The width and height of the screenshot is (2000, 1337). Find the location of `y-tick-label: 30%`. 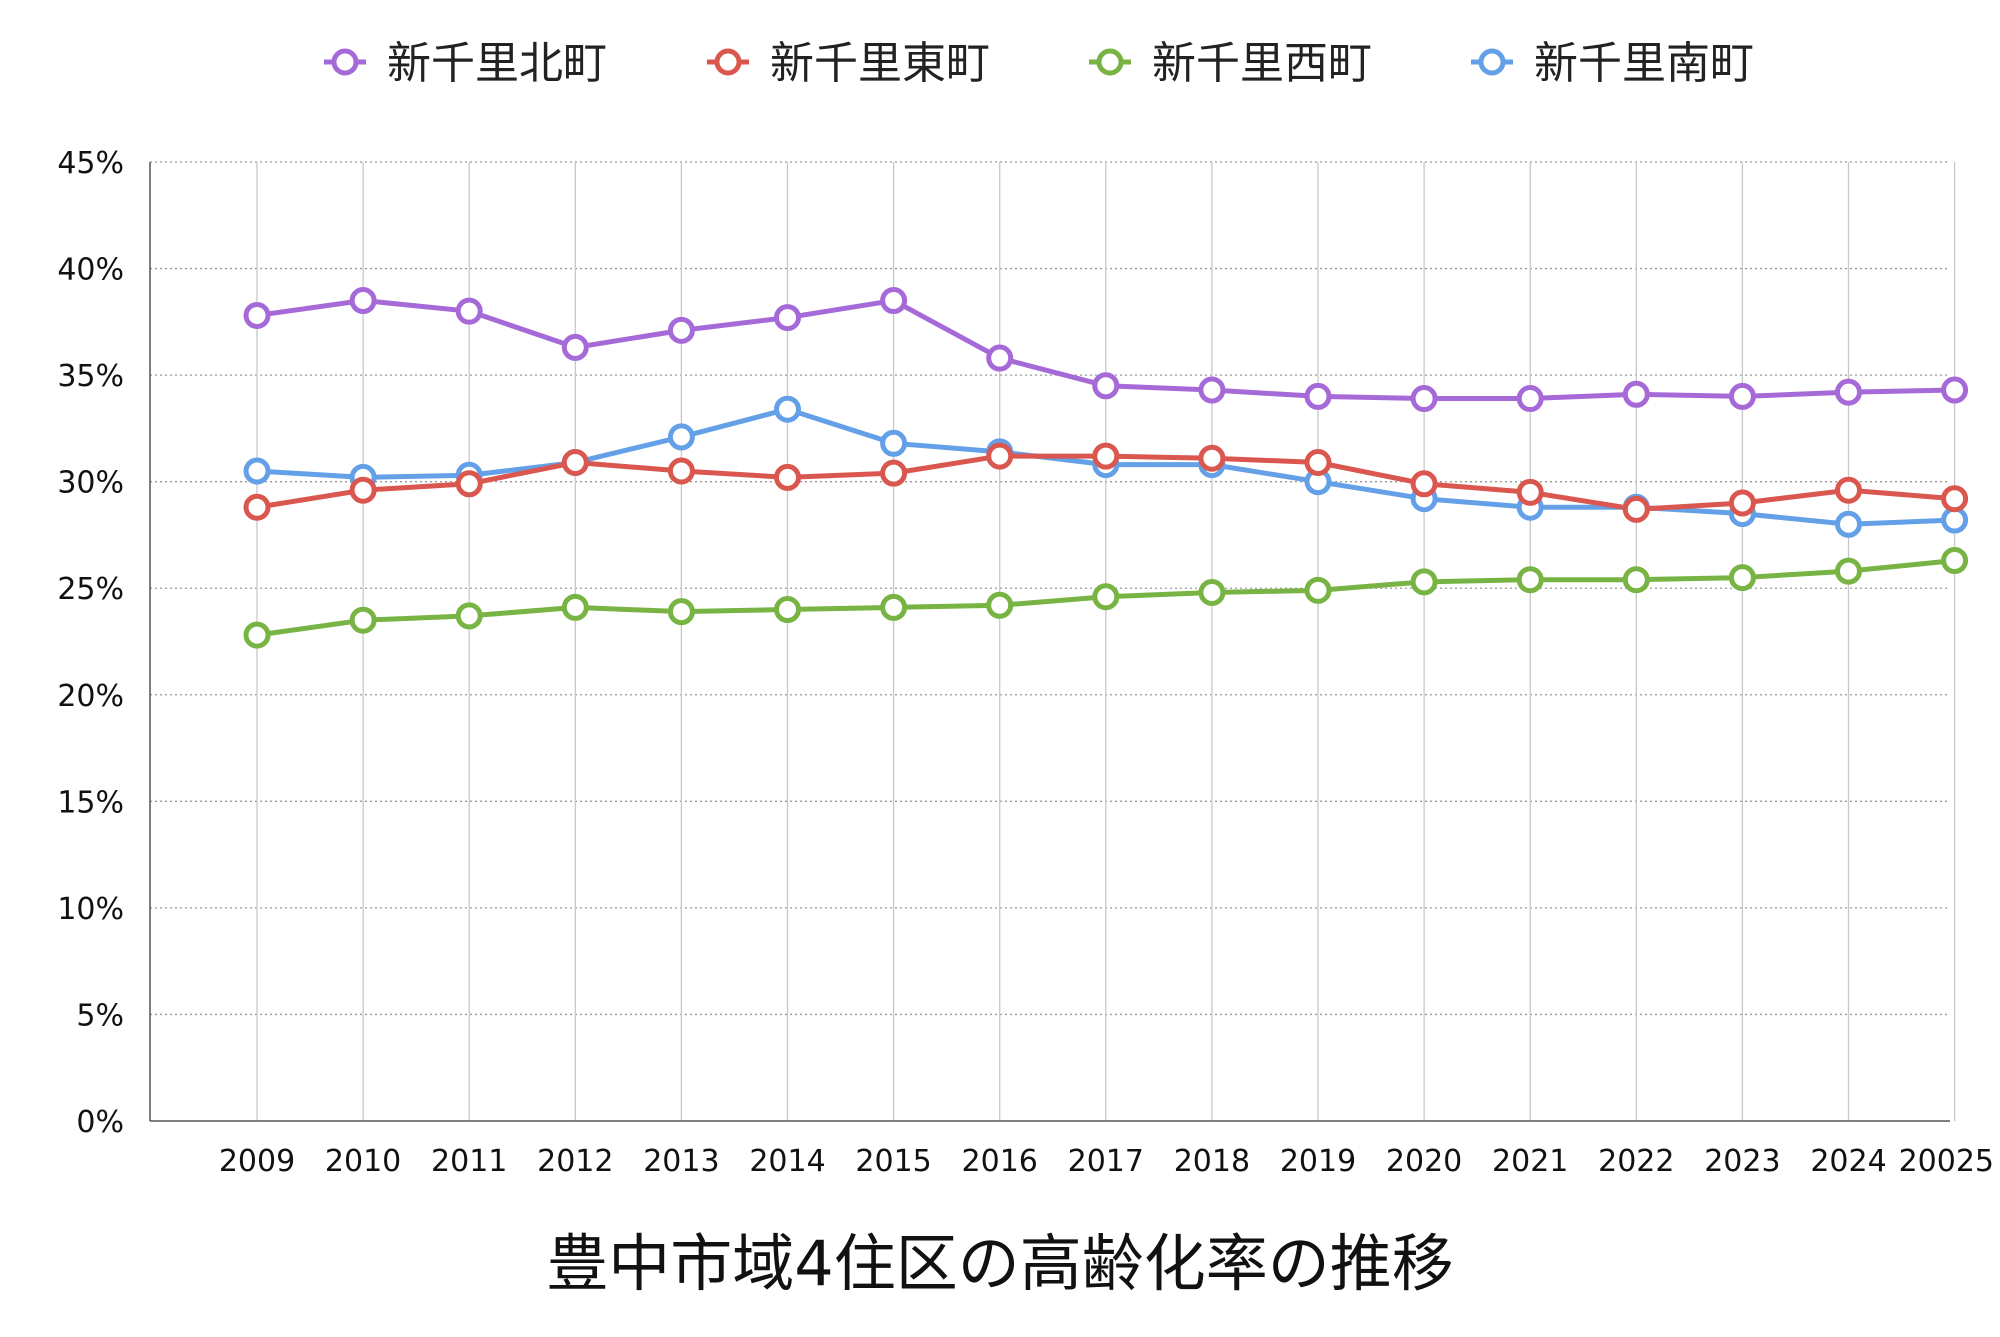

y-tick-label: 30% is located at coordinates (90, 483).